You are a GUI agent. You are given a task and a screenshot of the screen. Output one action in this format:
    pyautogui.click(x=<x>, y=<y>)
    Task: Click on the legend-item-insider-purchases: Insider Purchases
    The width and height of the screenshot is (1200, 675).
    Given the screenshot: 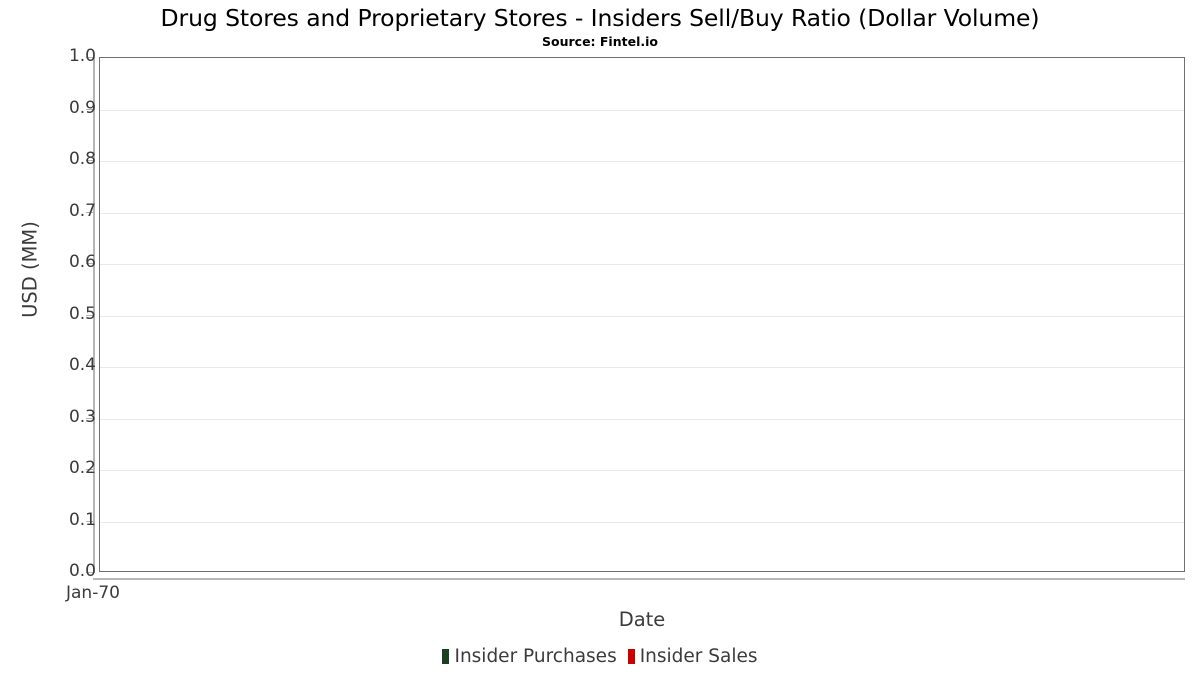 What is the action you would take?
    pyautogui.click(x=529, y=656)
    